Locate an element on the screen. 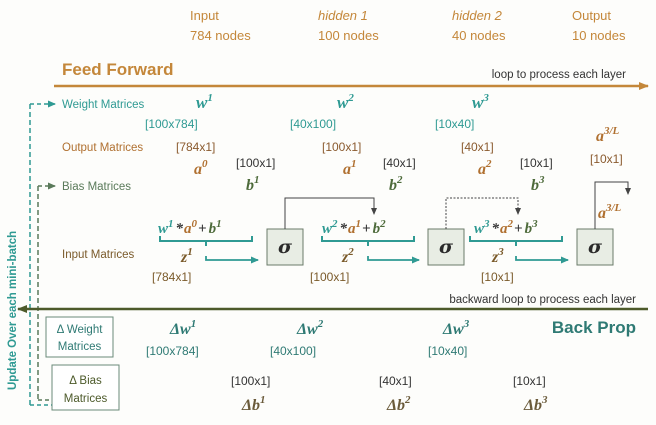  z-dim: [100x1] is located at coordinates (329, 277).